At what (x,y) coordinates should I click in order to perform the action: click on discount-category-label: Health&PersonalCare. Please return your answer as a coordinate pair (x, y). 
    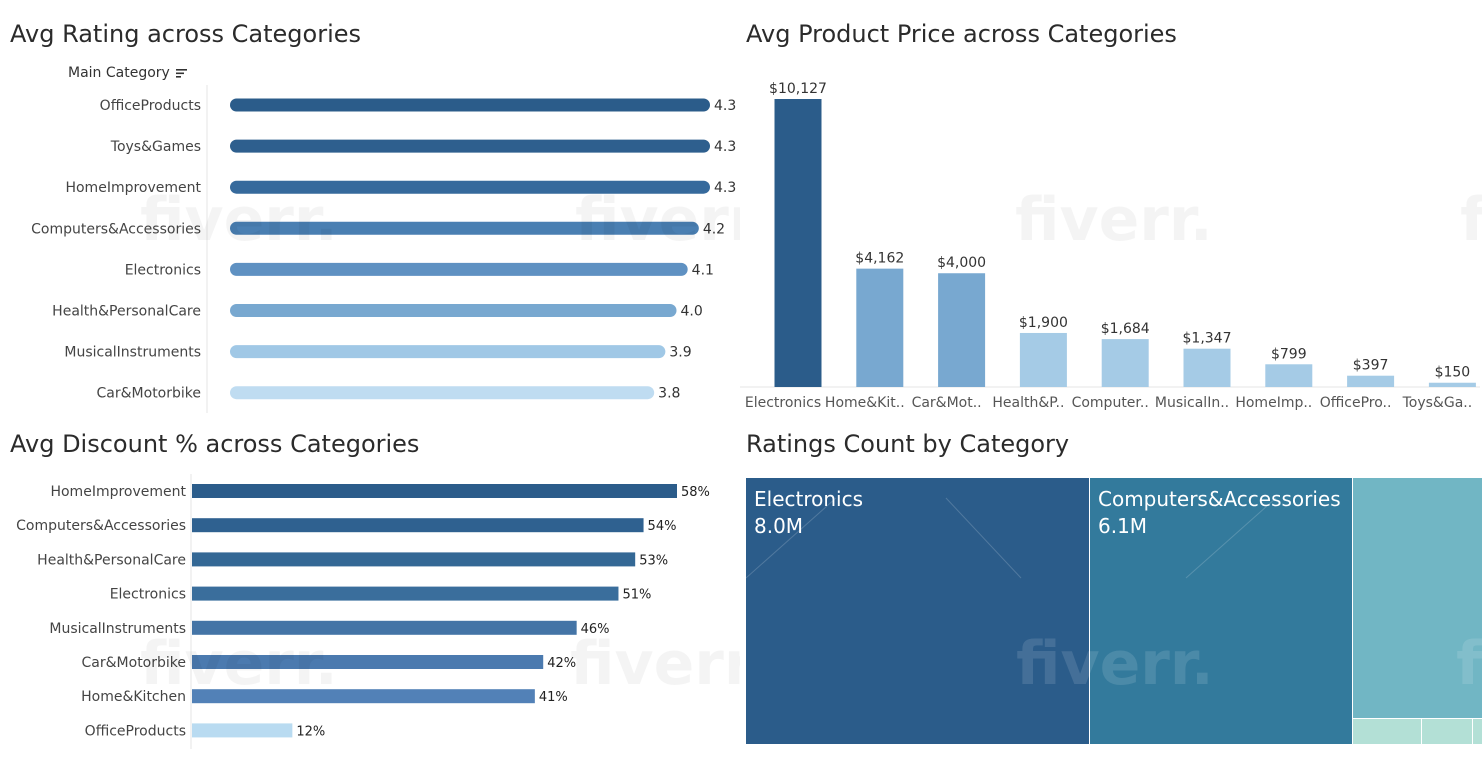
    Looking at the image, I should click on (111, 560).